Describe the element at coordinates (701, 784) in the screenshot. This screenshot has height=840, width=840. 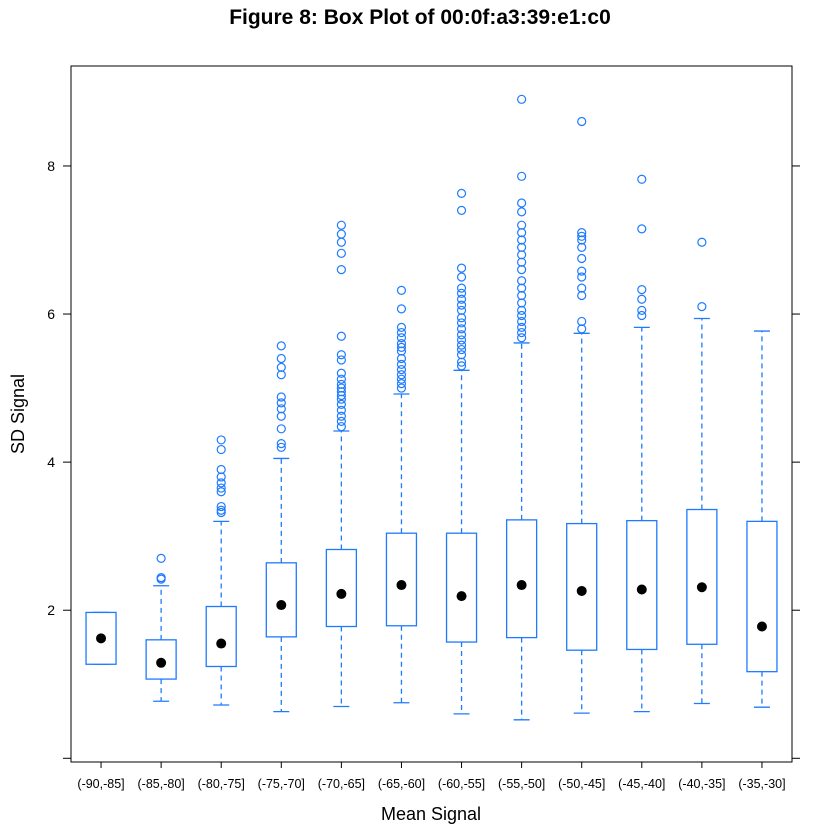
I see `x-tick-label: (-40,-35]` at that location.